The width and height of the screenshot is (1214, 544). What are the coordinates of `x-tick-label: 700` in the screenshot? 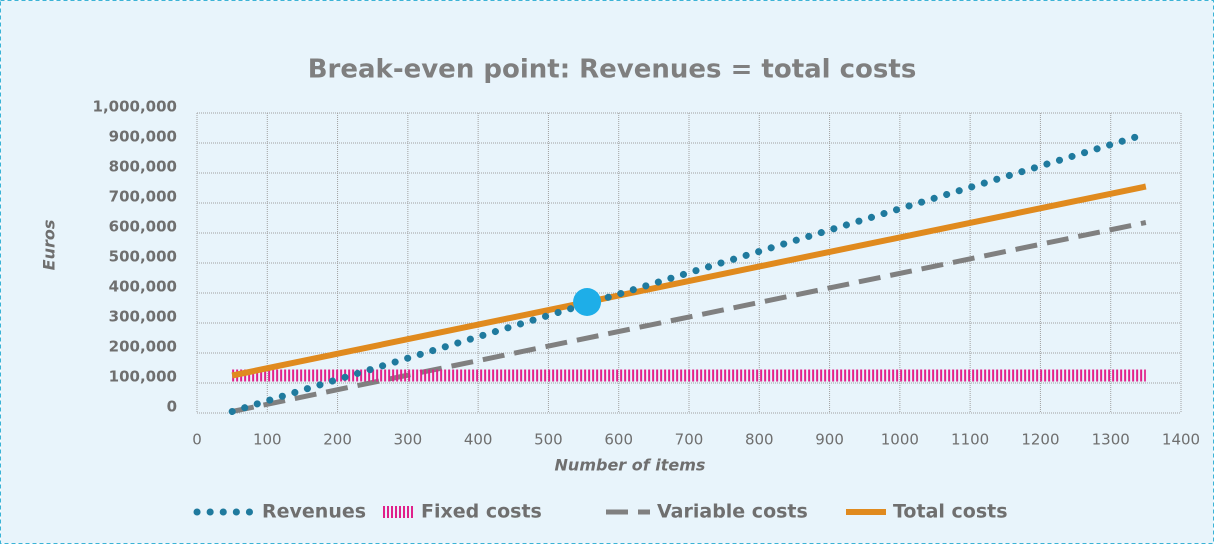 It's located at (689, 440).